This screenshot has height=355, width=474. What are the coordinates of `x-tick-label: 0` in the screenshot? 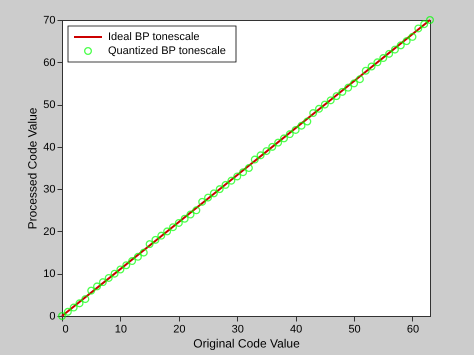 It's located at (65, 330).